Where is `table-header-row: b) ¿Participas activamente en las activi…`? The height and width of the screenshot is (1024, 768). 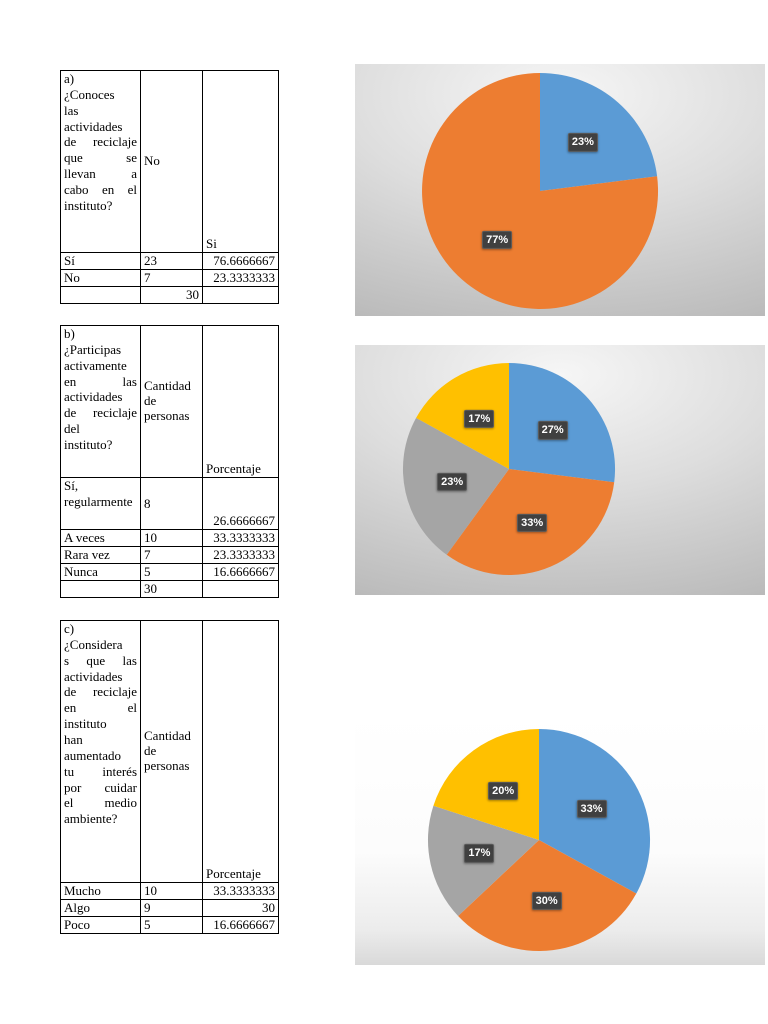 table-header-row: b) ¿Participas activamente en las activi… is located at coordinates (169, 401).